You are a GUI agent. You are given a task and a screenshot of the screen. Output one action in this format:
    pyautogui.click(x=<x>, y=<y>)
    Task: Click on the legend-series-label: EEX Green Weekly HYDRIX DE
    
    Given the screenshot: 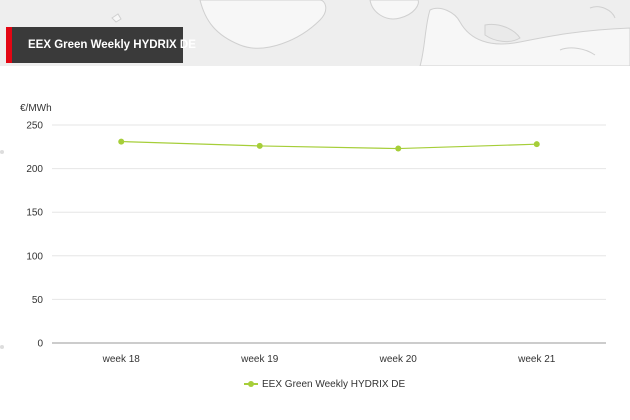 What is the action you would take?
    pyautogui.click(x=334, y=384)
    